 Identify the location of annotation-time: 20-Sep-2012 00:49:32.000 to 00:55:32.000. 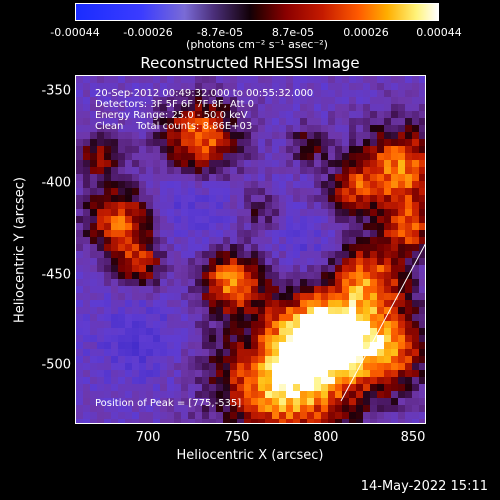
(204, 93).